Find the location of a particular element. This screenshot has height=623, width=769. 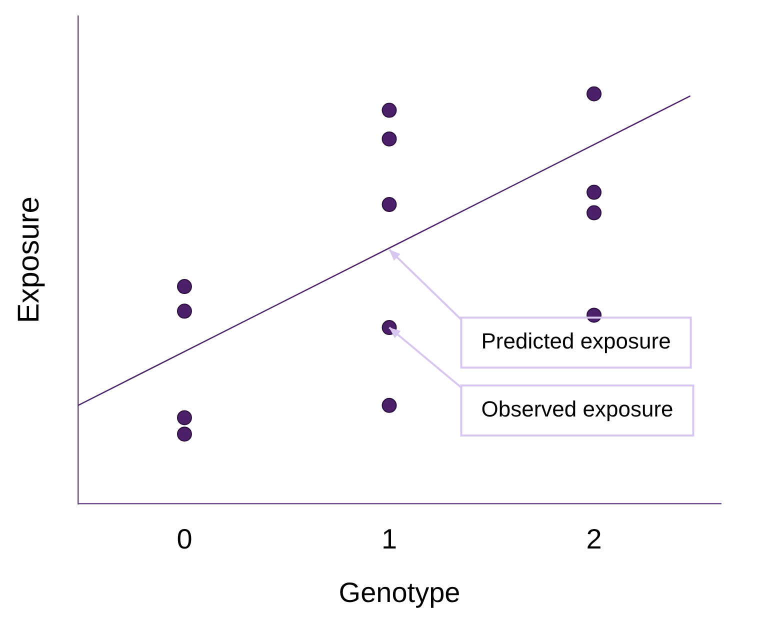

y-axis-title: Exposure is located at coordinates (29, 260).